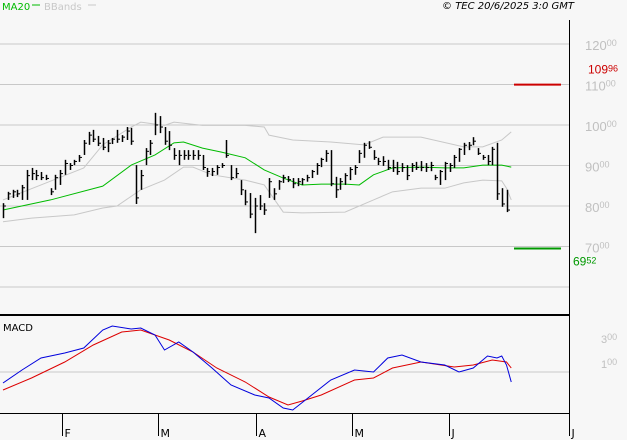 The width and height of the screenshot is (627, 440). What do you see at coordinates (63, 7) in the screenshot?
I see `legend-bbands: BBands` at bounding box center [63, 7].